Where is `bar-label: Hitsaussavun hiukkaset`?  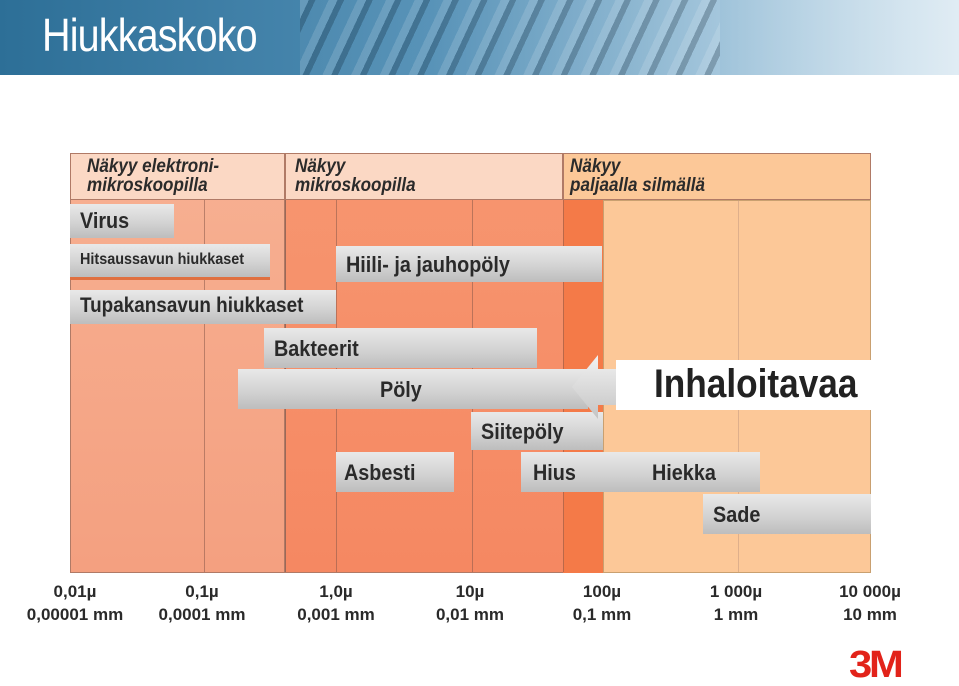
bar-label: Hitsaussavun hiukkaset is located at coordinates (162, 259).